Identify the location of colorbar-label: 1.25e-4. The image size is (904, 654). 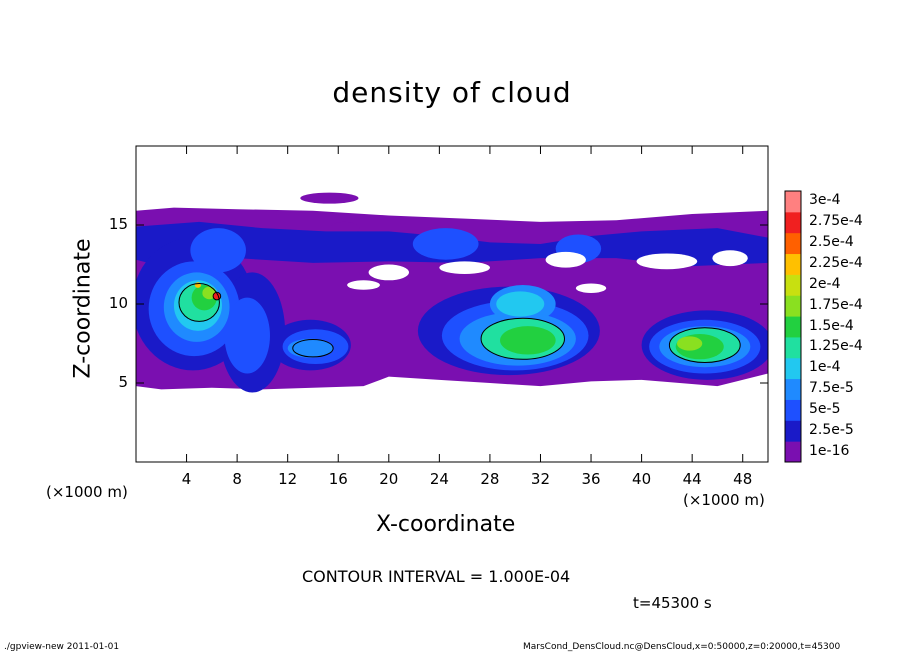
(836, 346).